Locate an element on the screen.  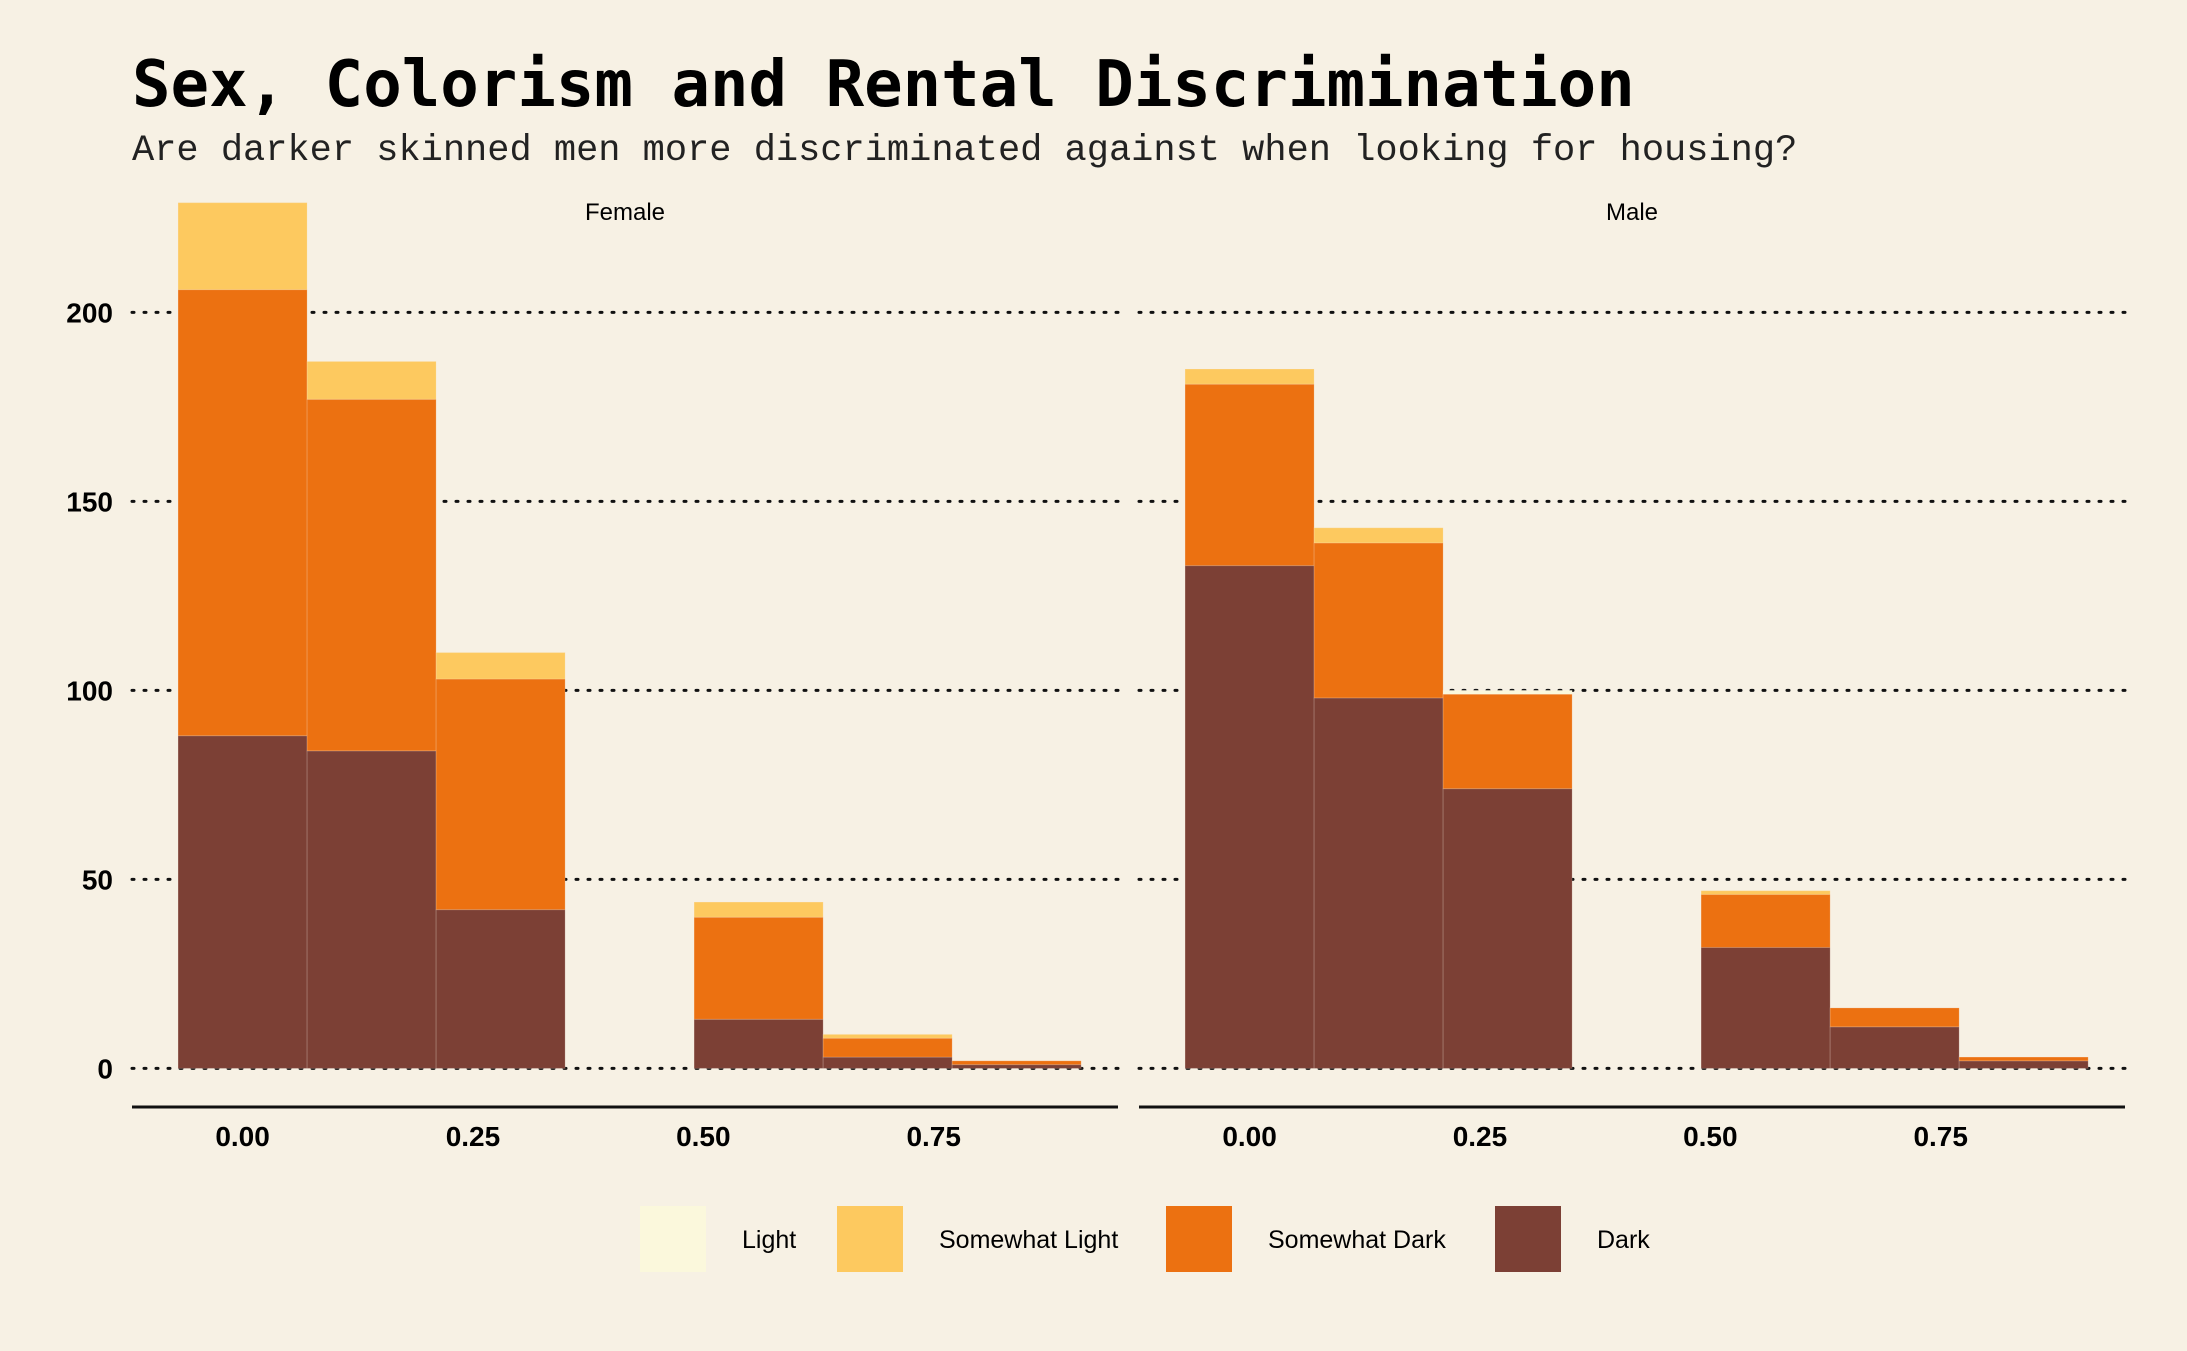
y-tick-label: 0 is located at coordinates (105, 1068).